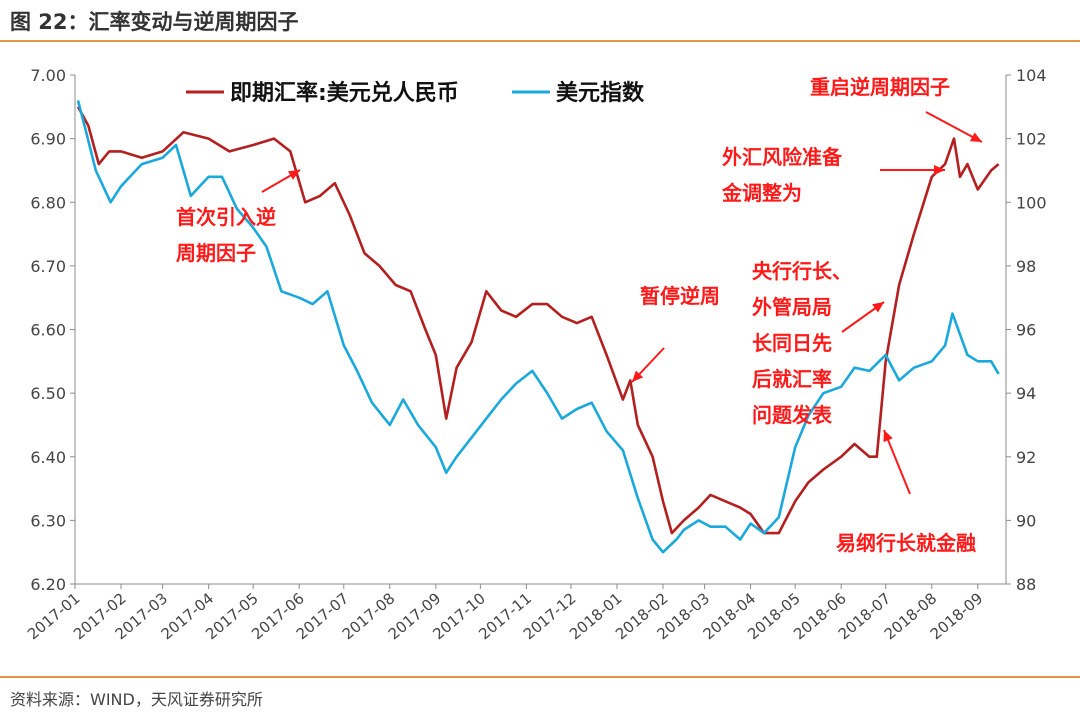  I want to click on annotation-text: 后就汇率, so click(792, 379).